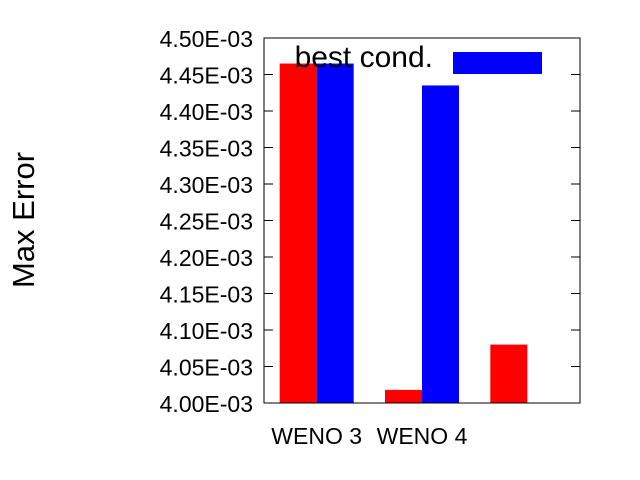  Describe the element at coordinates (206, 258) in the screenshot. I see `y-tick-label: 4.20E-03` at that location.